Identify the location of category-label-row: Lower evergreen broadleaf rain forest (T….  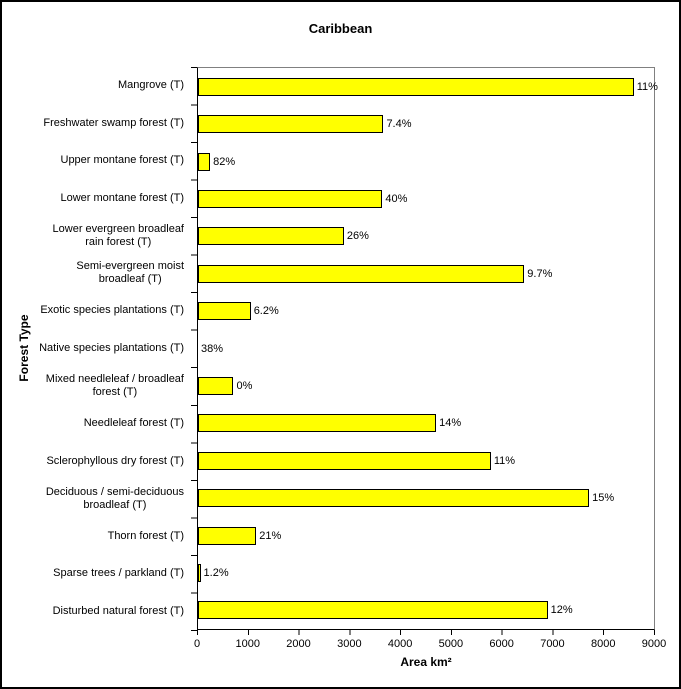
(96, 236).